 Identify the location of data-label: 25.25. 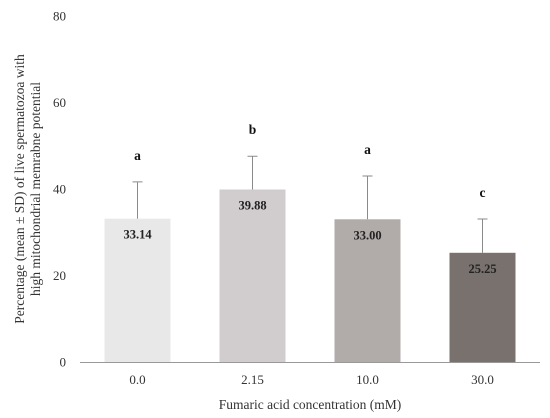
(482, 269).